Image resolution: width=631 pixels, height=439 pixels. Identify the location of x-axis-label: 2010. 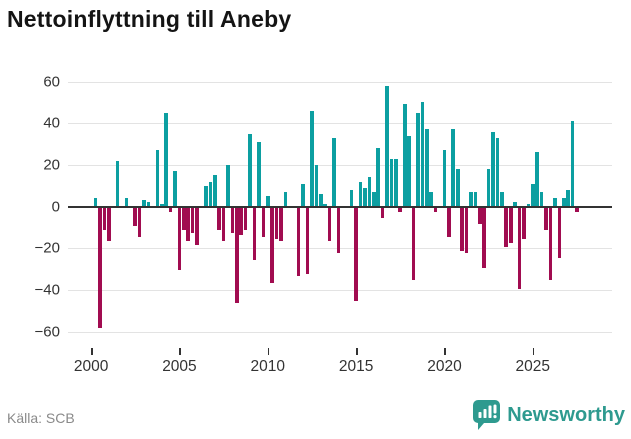
(267, 366).